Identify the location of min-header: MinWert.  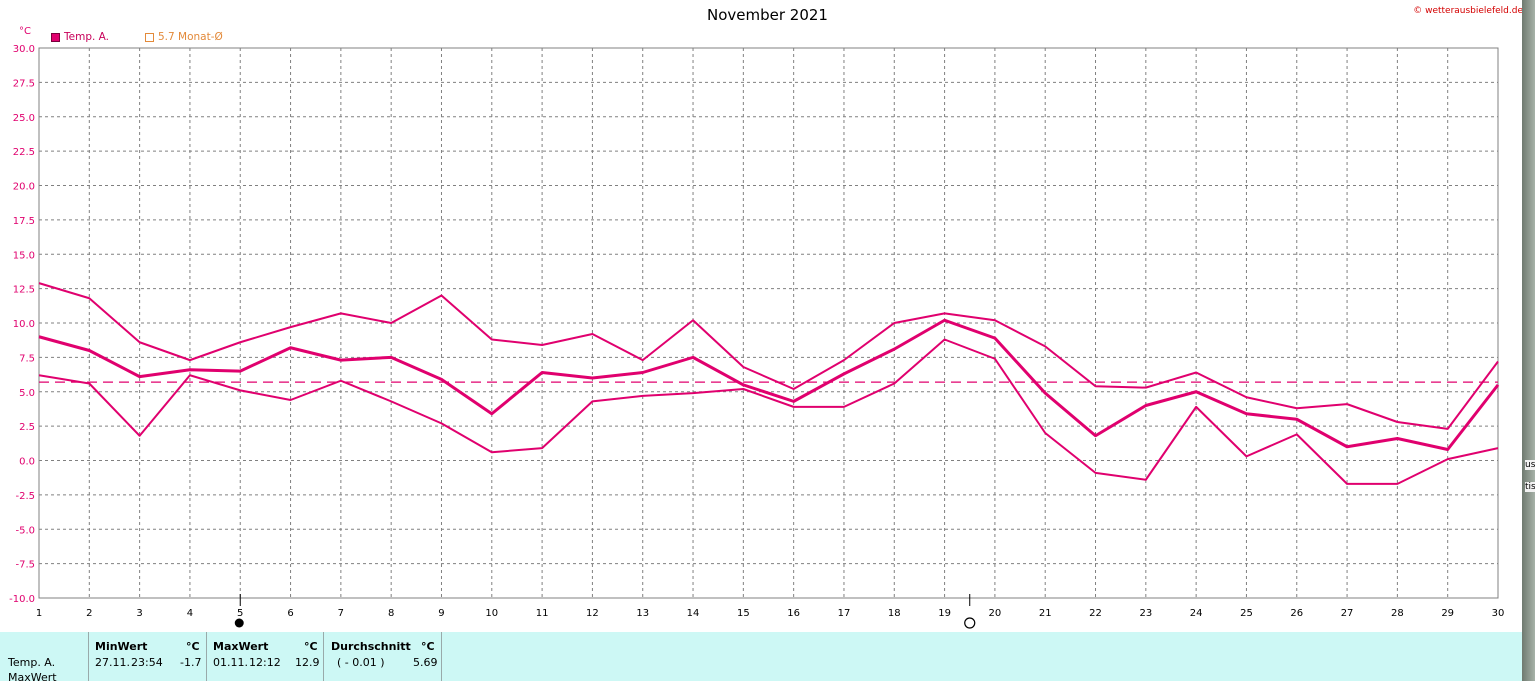
(121, 646).